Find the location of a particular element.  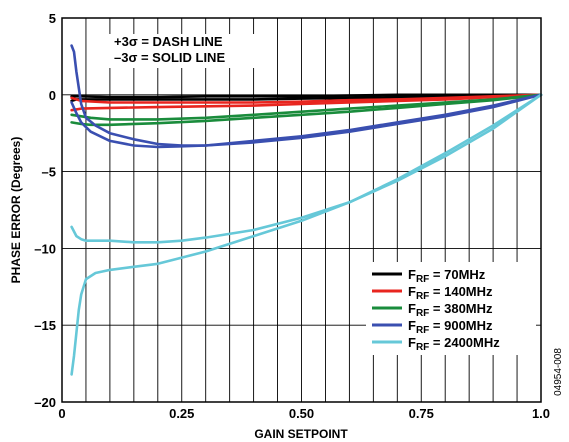

x-tick-label: 1.0 is located at coordinates (541, 413).